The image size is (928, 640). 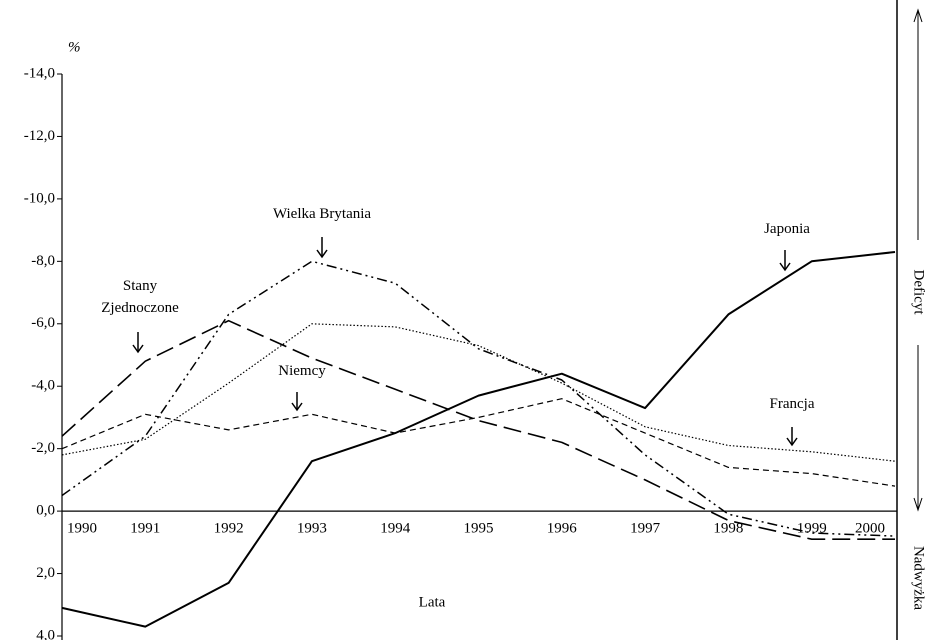 I want to click on y-tick-label: -14,0, so click(x=39, y=73).